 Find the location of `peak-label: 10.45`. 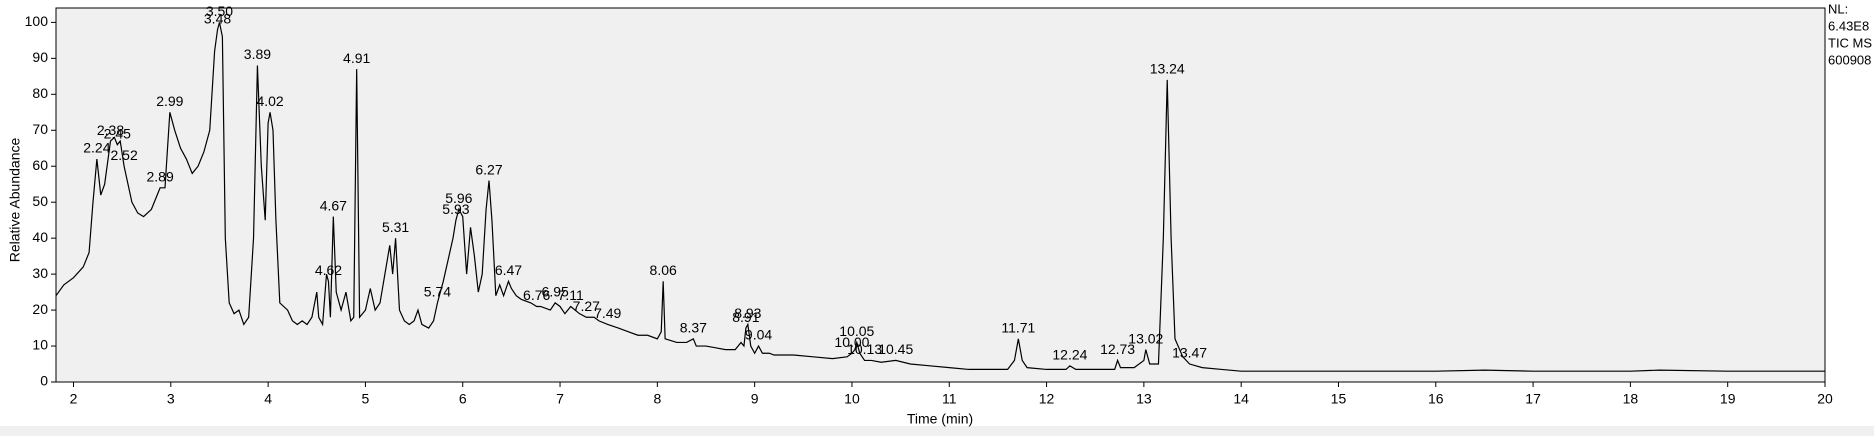

peak-label: 10.45 is located at coordinates (895, 349).